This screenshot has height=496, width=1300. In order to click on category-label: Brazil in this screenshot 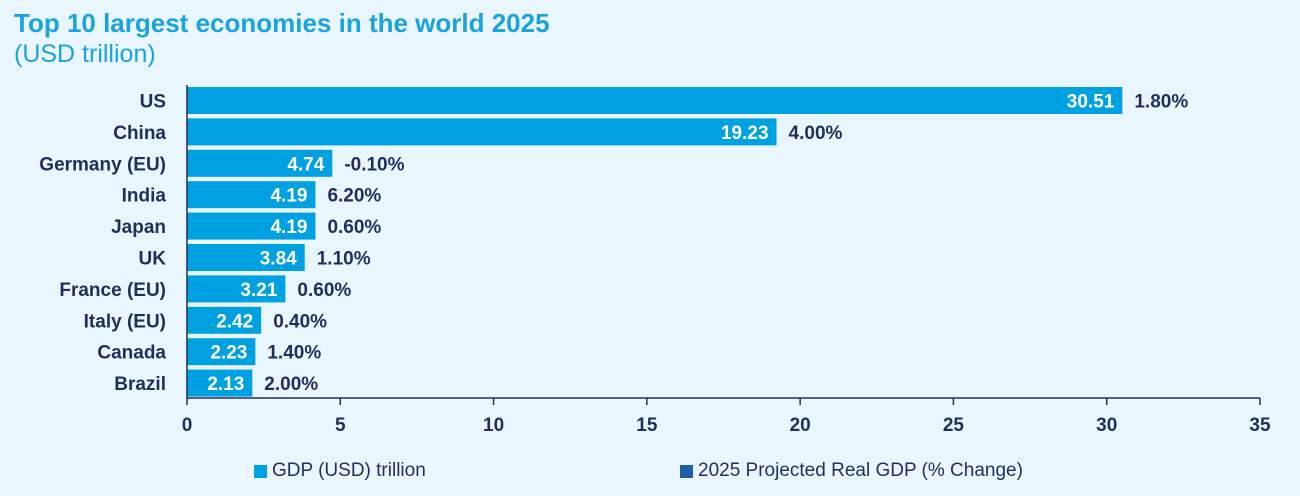, I will do `click(140, 384)`.